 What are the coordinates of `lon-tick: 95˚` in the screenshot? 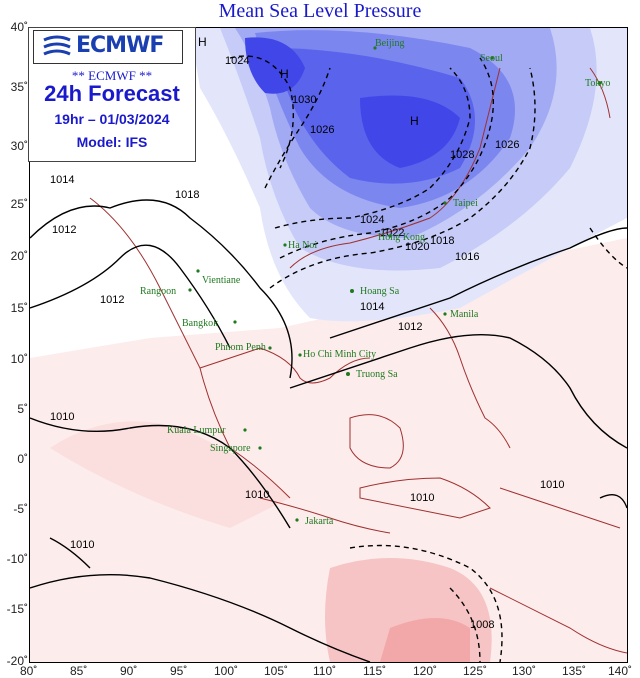 It's located at (179, 671).